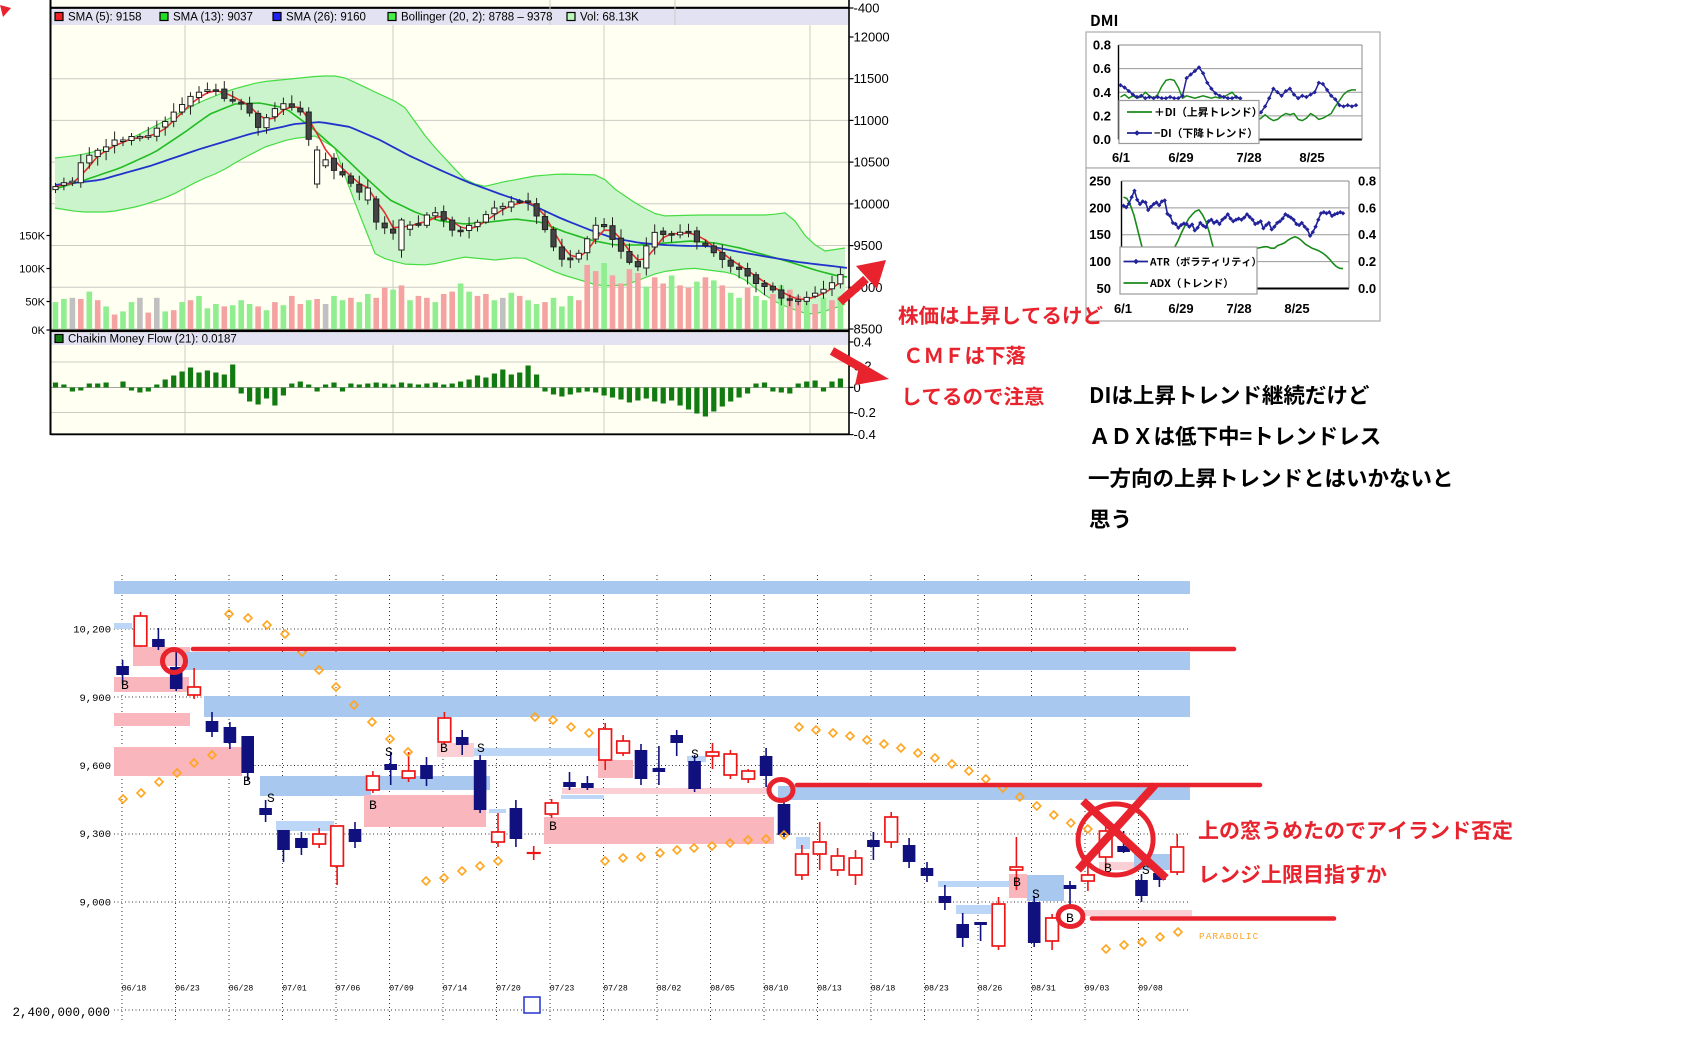 The width and height of the screenshot is (1690, 1058). Describe the element at coordinates (95, 835) in the screenshot. I see `svg-text: 9,300` at that location.